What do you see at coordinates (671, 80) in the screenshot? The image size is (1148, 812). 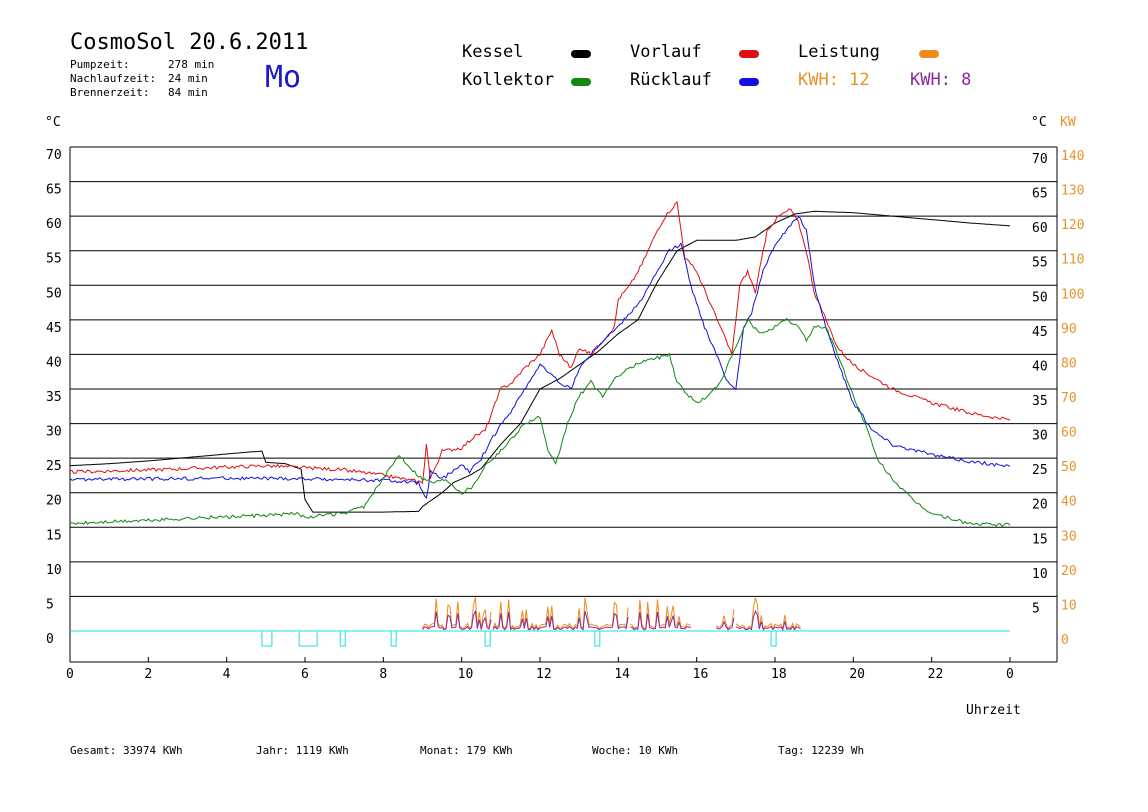 I see `legend-ruecklauf: Rücklauf` at bounding box center [671, 80].